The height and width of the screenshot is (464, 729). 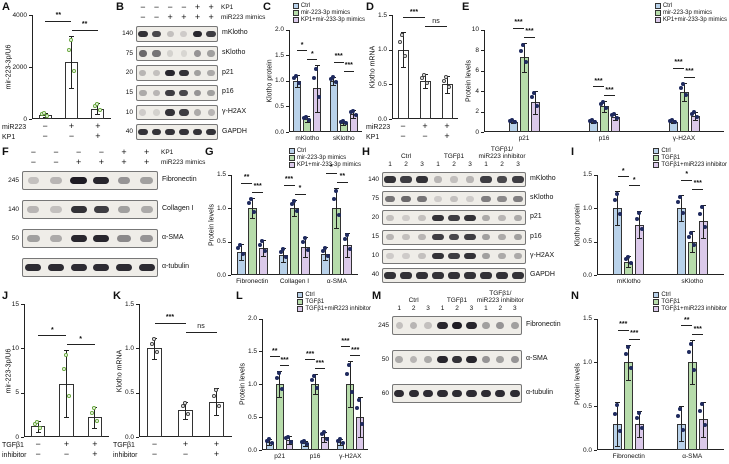 What do you see at coordinates (5, 296) in the screenshot?
I see `panel-letter: J` at bounding box center [5, 296].